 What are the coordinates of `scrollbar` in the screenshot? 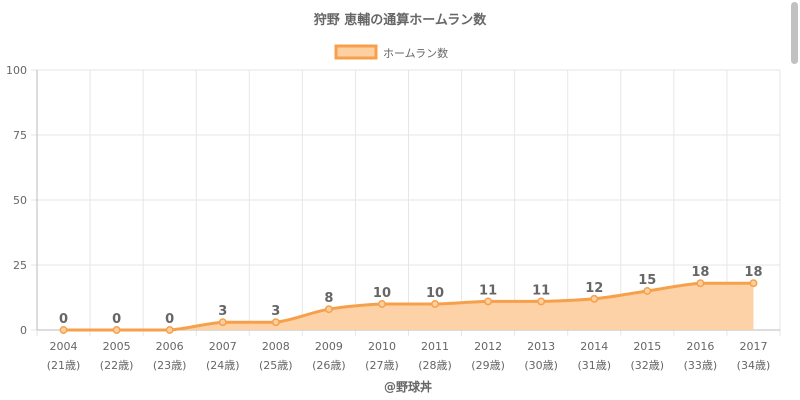 It's located at (794, 200).